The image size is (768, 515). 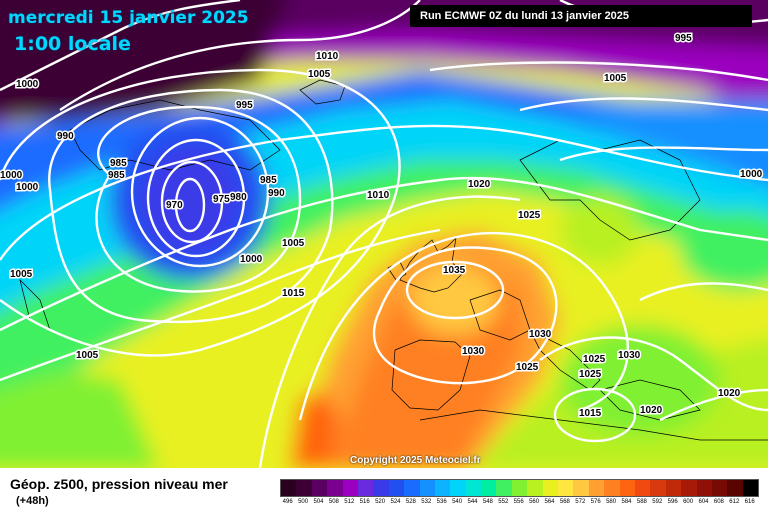 I want to click on run-info-box: Run ECMWF 0Z du lundi 13 janvier 2025, so click(x=581, y=16).